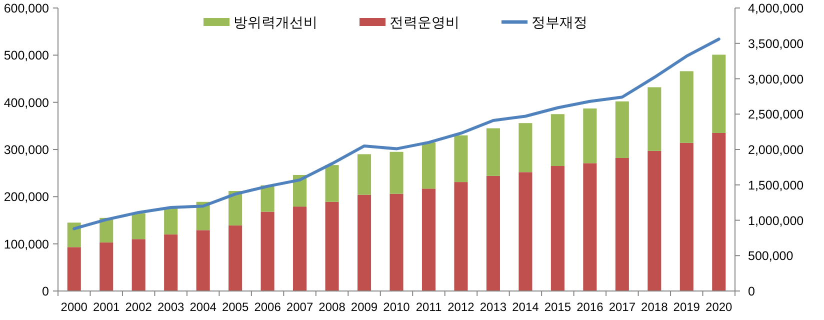  What do you see at coordinates (560, 22) in the screenshot?
I see `legend-label: 정부재정` at bounding box center [560, 22].